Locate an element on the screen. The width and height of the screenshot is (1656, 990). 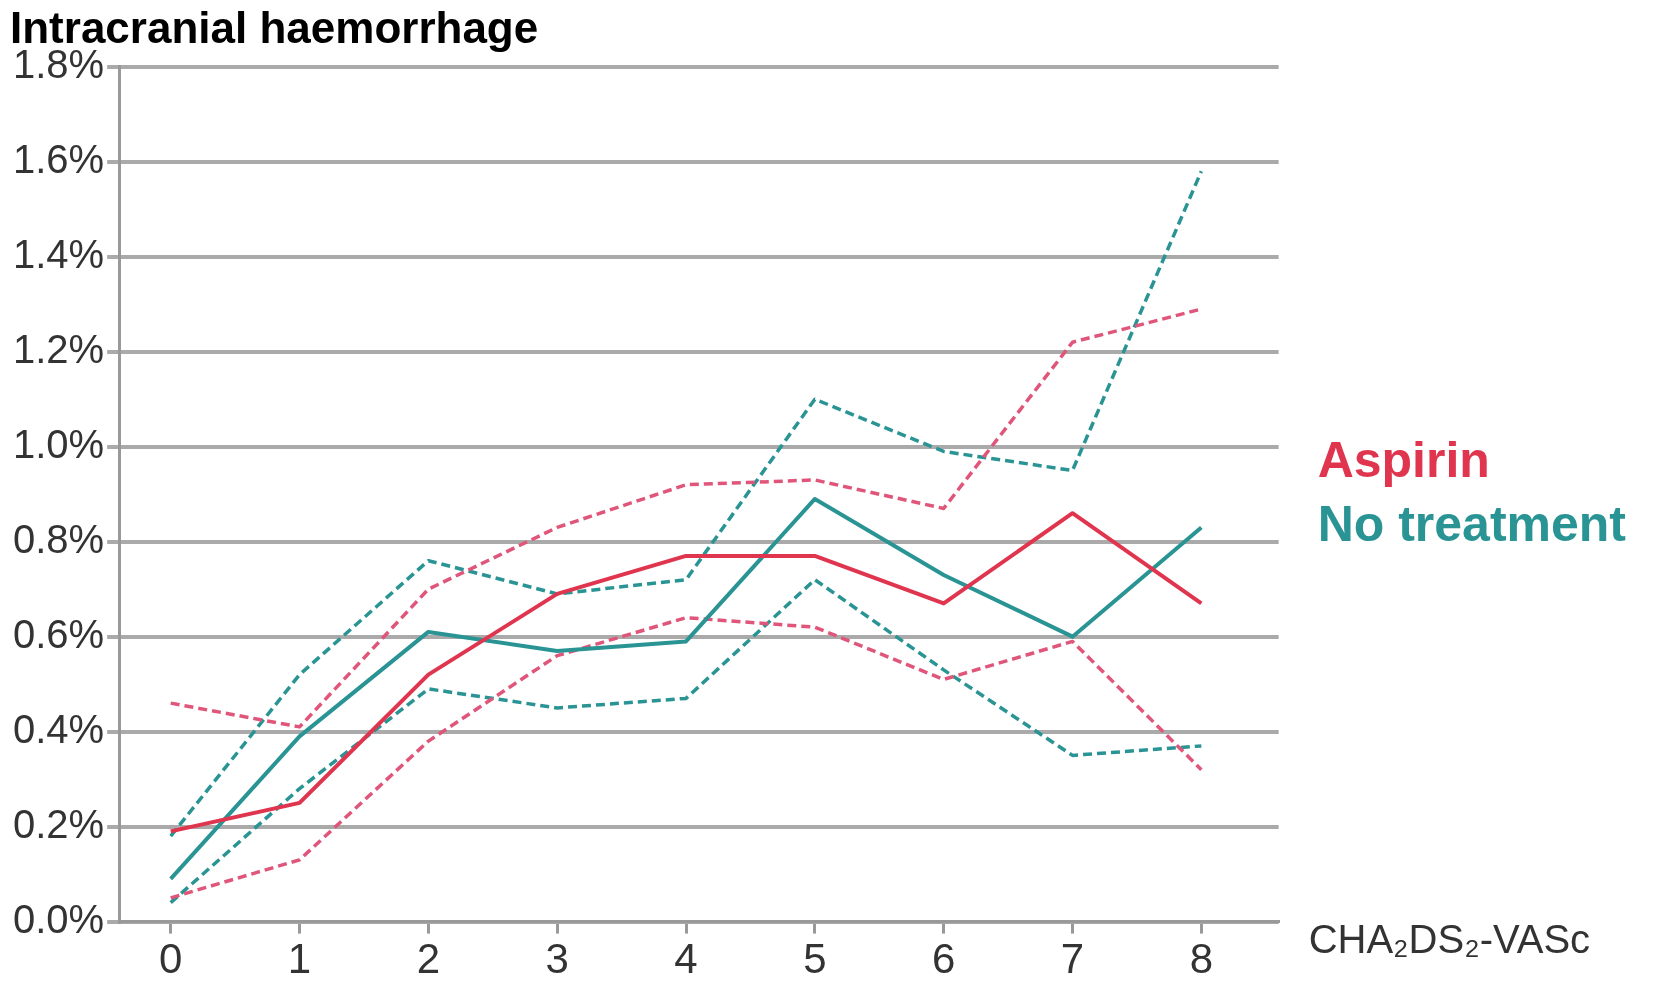
text: Aspirin is located at coordinates (1403, 459).